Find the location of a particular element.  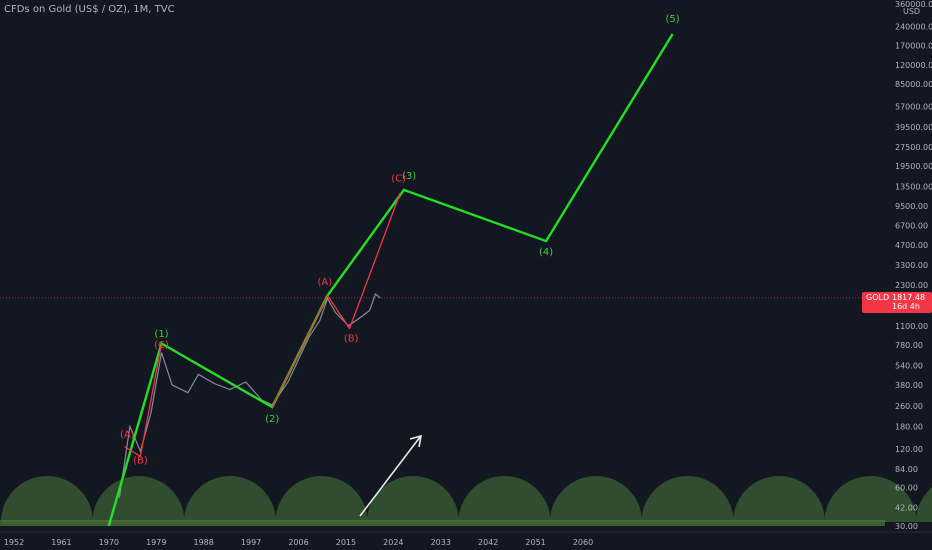

x-tick-label: 2042 is located at coordinates (488, 542).